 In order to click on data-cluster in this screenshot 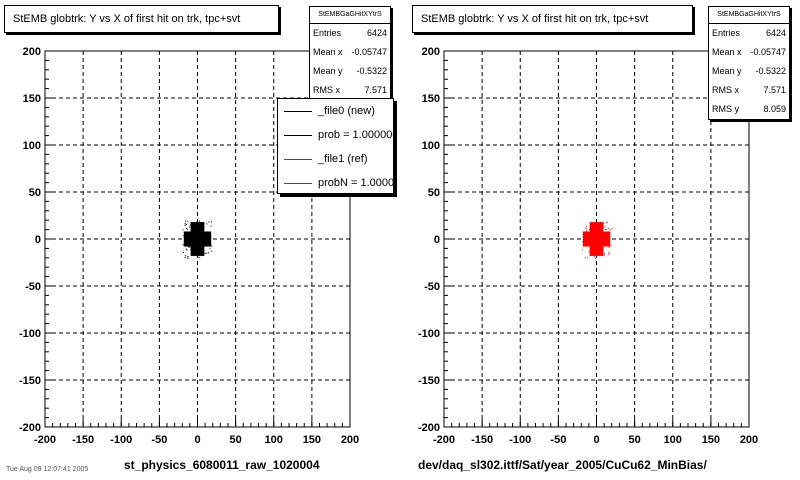, I will do `click(597, 240)`.